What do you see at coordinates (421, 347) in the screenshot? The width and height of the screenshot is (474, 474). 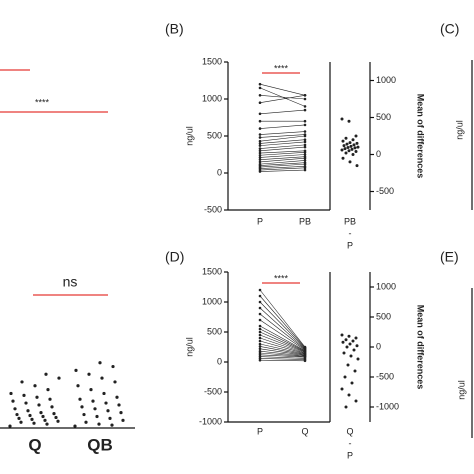 I see `y2-axis-label: Mean of differences` at bounding box center [421, 347].